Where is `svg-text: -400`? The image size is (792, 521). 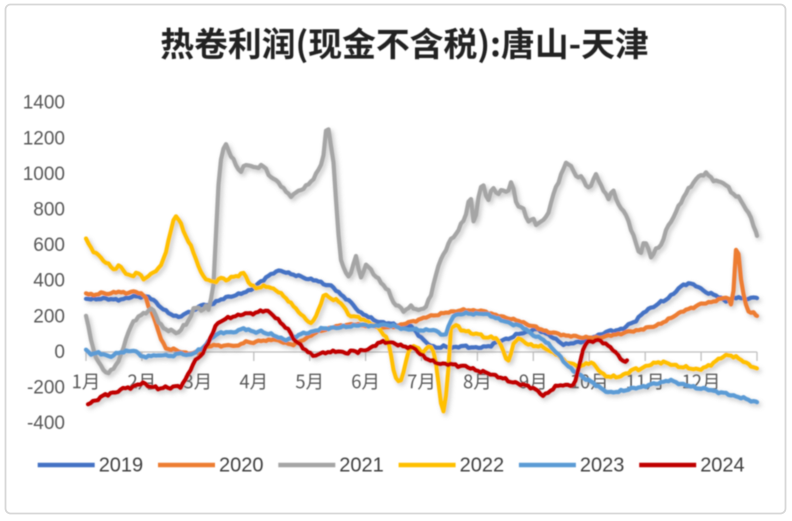
svg-text: -400 is located at coordinates (46, 423).